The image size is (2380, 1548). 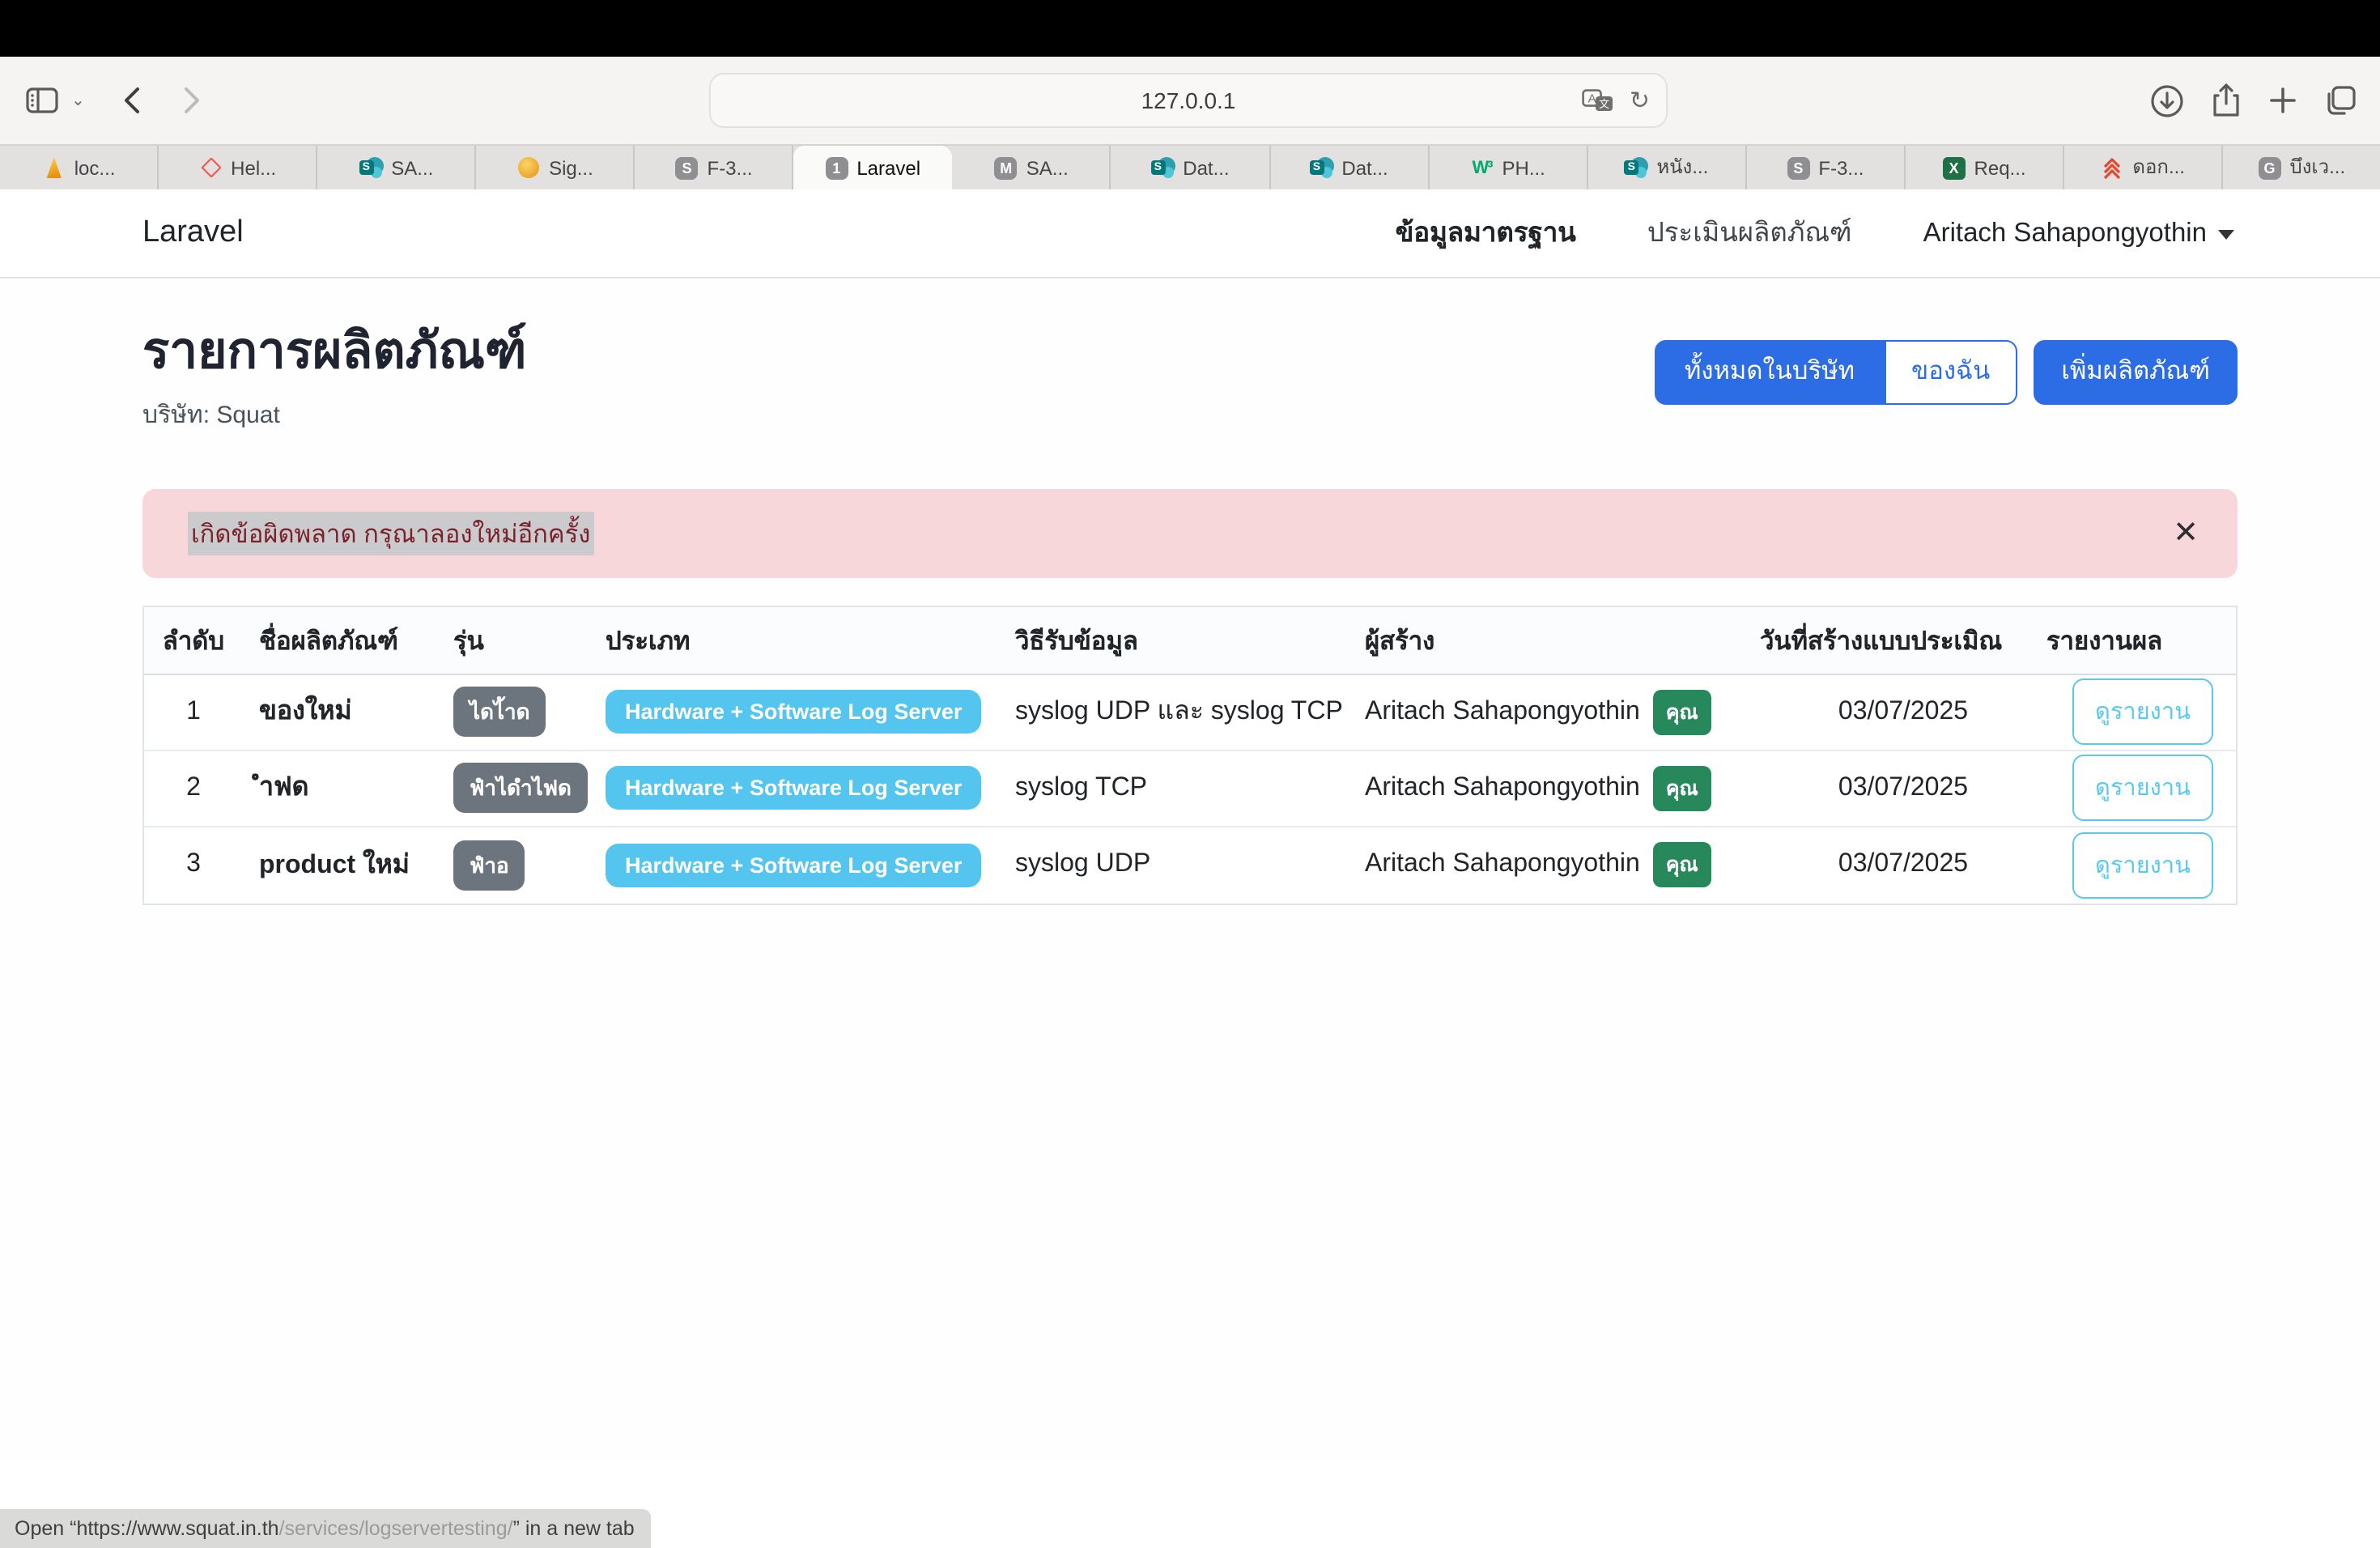 What do you see at coordinates (873, 167) in the screenshot?
I see `browser-tab-Laravel: 1 Laravel` at bounding box center [873, 167].